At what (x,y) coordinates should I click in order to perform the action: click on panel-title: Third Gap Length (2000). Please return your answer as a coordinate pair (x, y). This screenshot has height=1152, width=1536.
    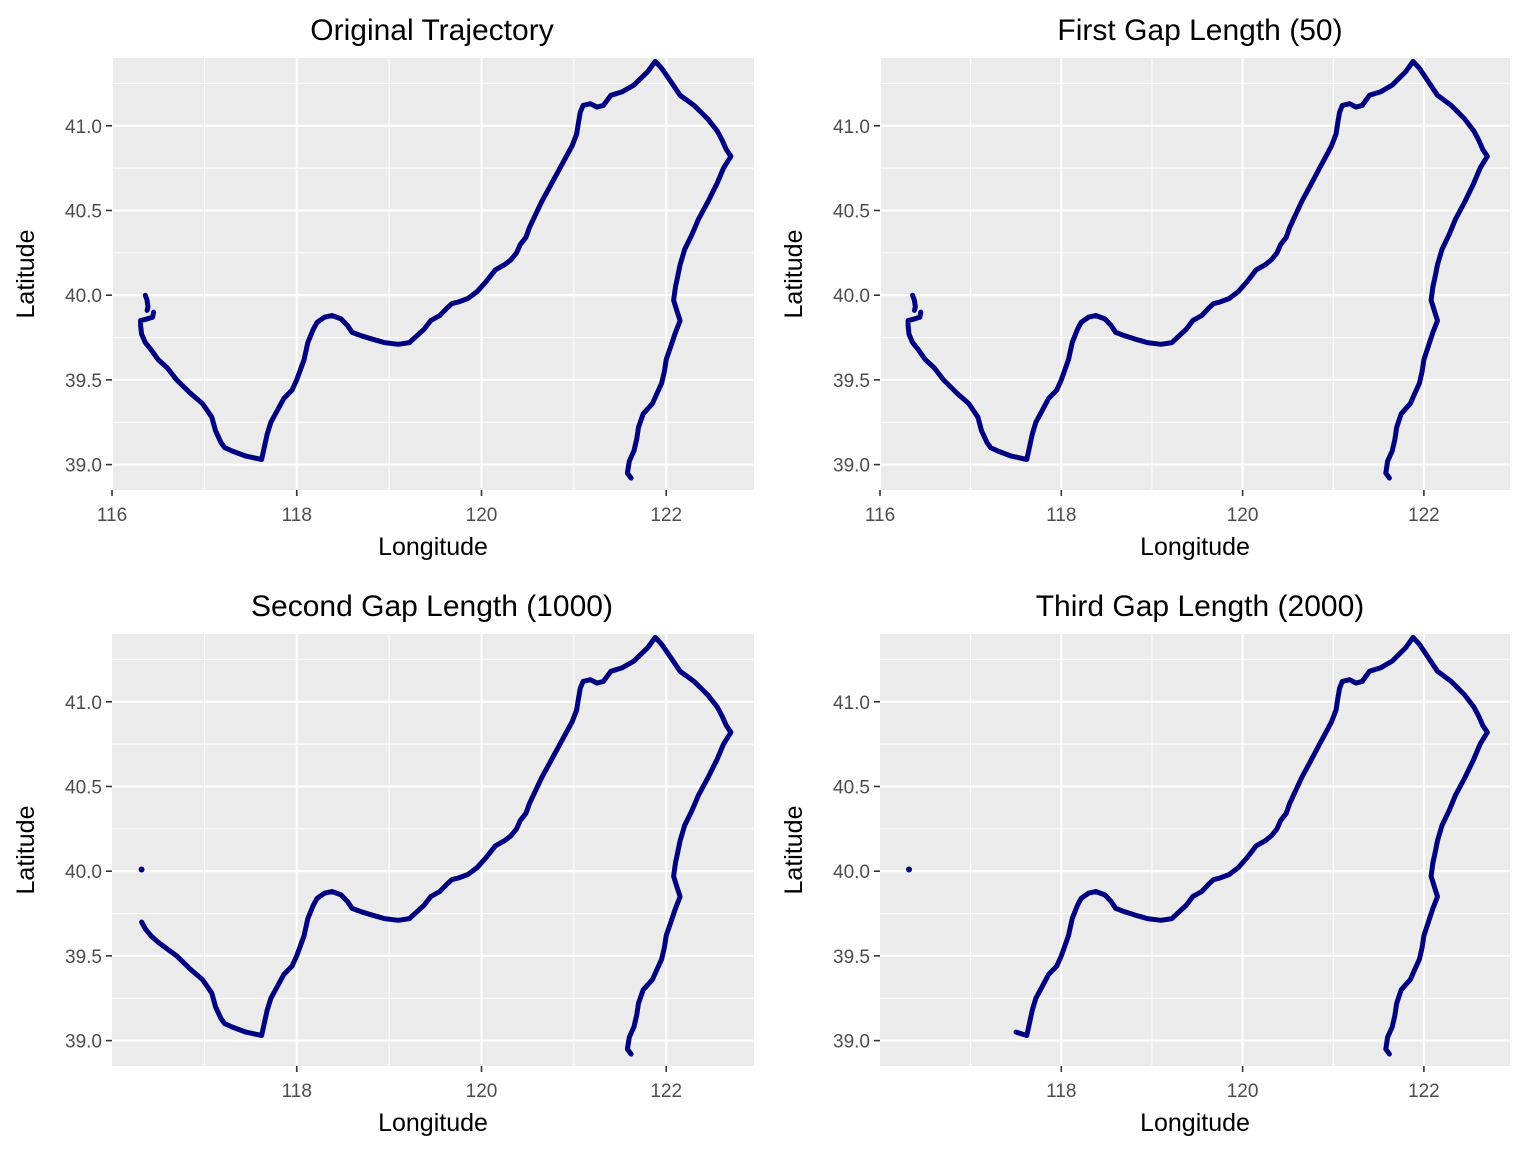
    Looking at the image, I should click on (1200, 606).